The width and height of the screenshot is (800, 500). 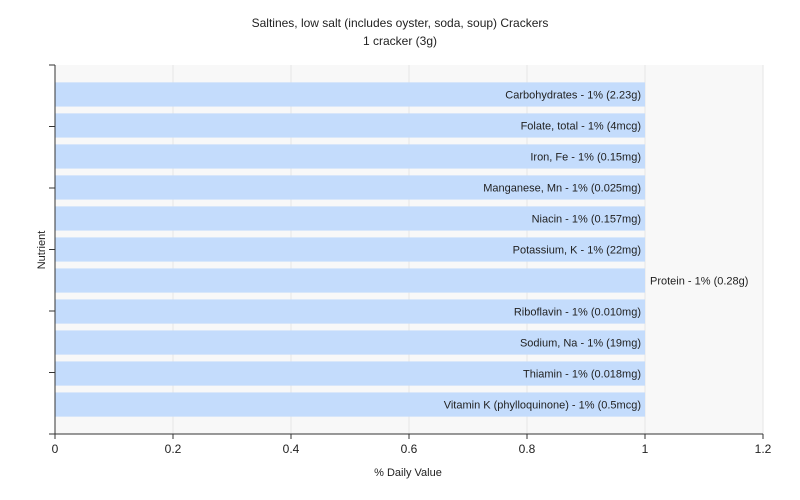 What do you see at coordinates (527, 449) in the screenshot?
I see `x-tick-label: 0.8` at bounding box center [527, 449].